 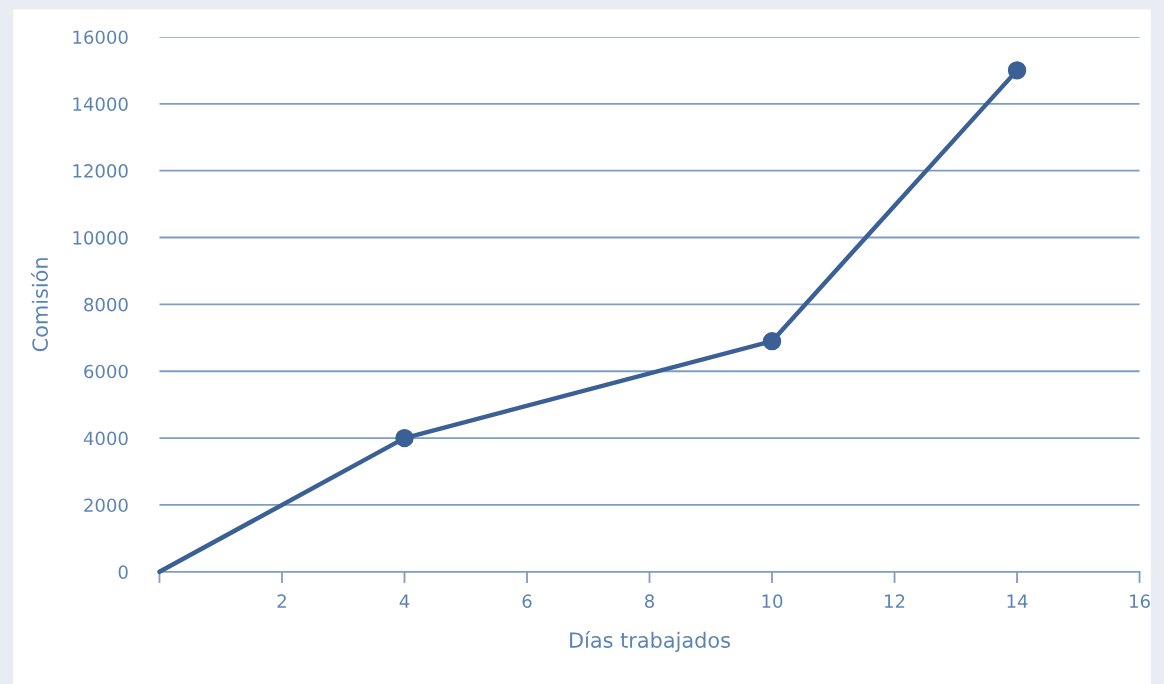 What do you see at coordinates (404, 601) in the screenshot?
I see `x-tick-label: 4` at bounding box center [404, 601].